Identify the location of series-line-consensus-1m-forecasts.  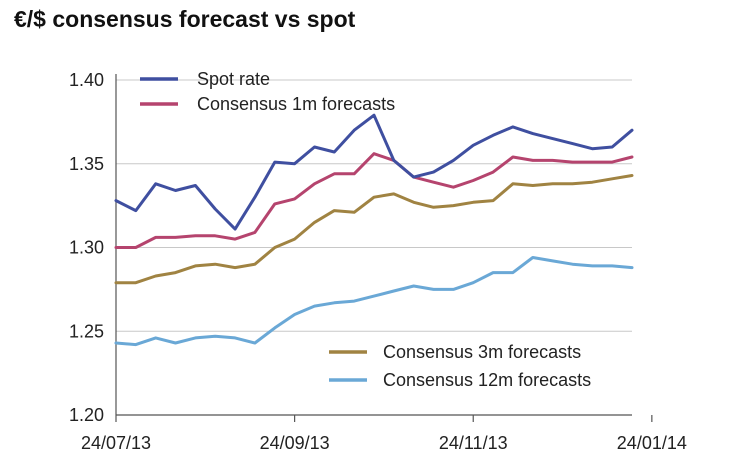
(374, 200).